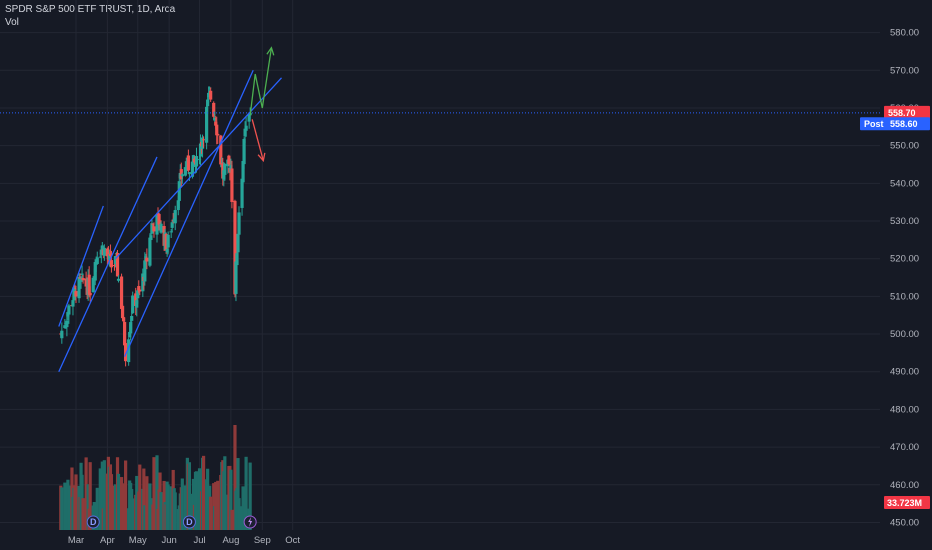  I want to click on post-market-badge, so click(895, 124).